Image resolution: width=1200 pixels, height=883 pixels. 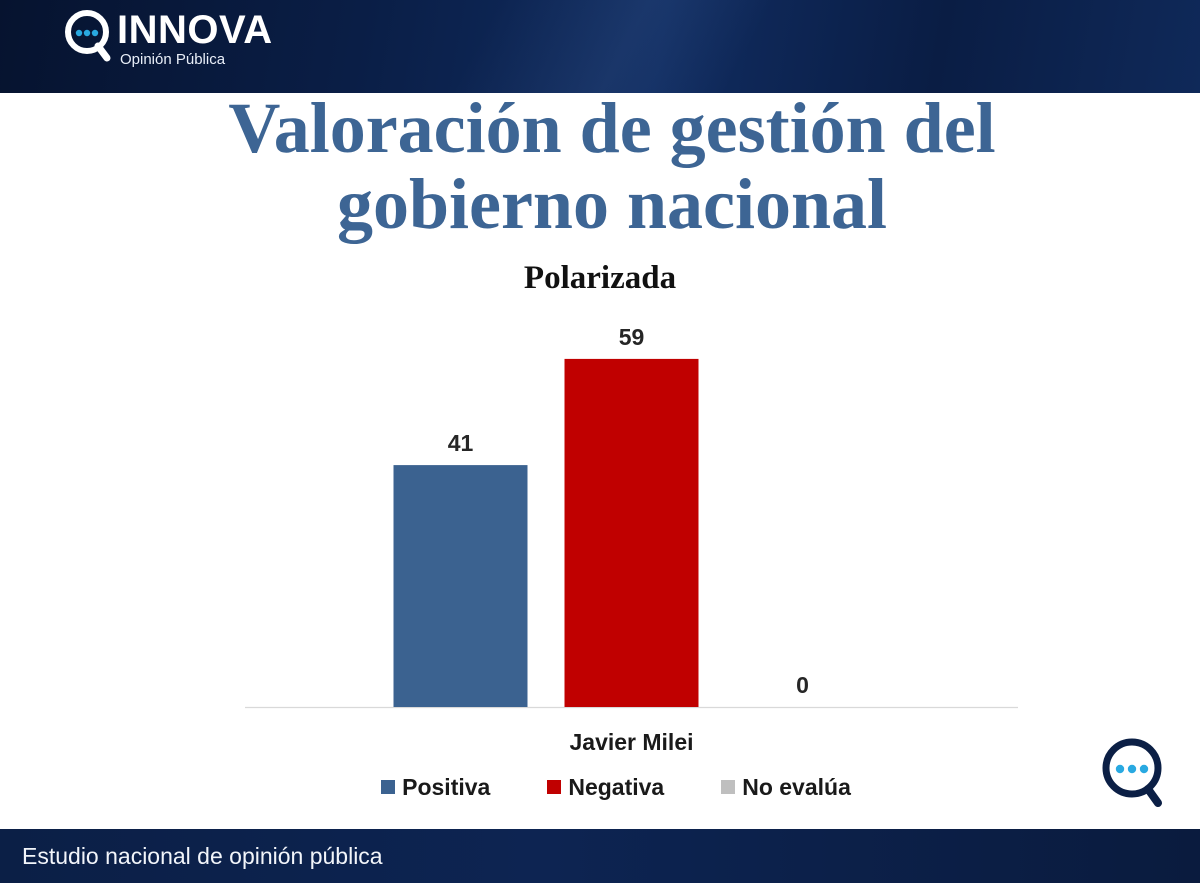 What do you see at coordinates (802, 685) in the screenshot?
I see `data-label-no-evalua: 0` at bounding box center [802, 685].